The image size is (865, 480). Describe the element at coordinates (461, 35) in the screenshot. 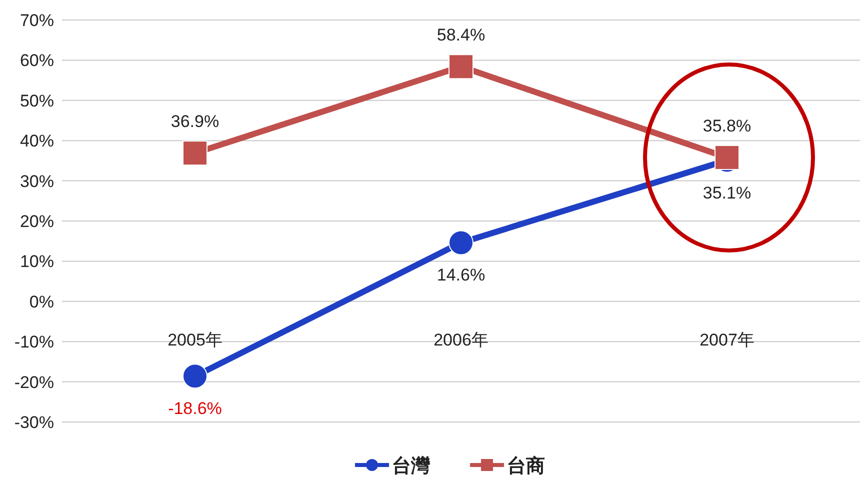

I see `data-label: 58.4%` at that location.